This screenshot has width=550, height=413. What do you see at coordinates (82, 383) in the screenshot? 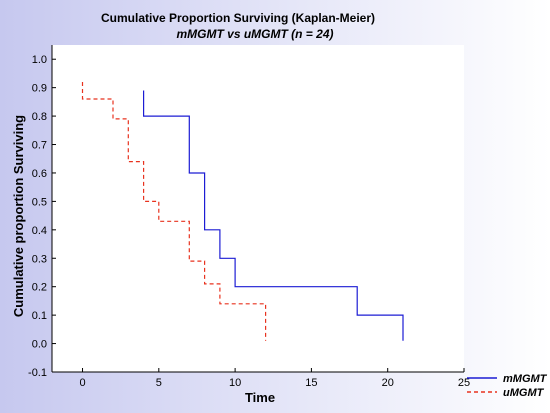
I see `x-tick-label: 0` at bounding box center [82, 383].